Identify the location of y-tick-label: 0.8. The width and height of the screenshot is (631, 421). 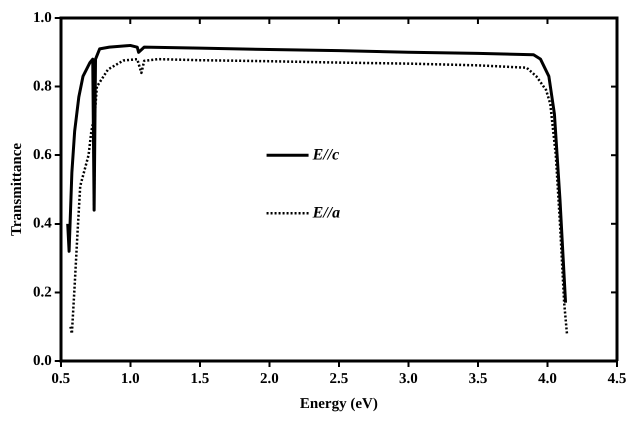
(42, 86).